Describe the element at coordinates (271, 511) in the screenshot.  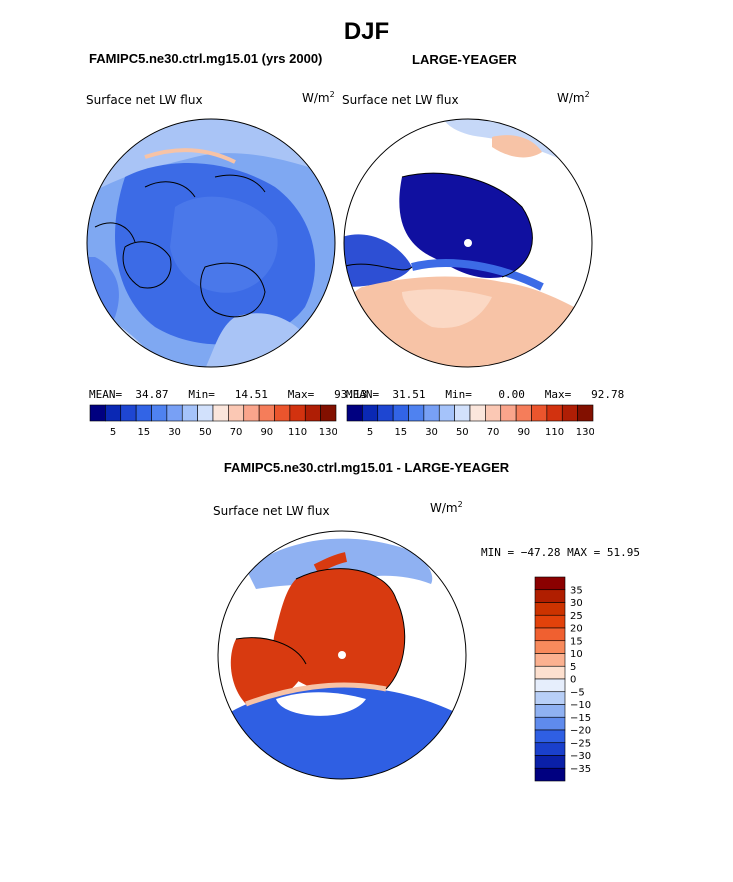
I see `diff-variable-label: Surface net LW flux` at that location.